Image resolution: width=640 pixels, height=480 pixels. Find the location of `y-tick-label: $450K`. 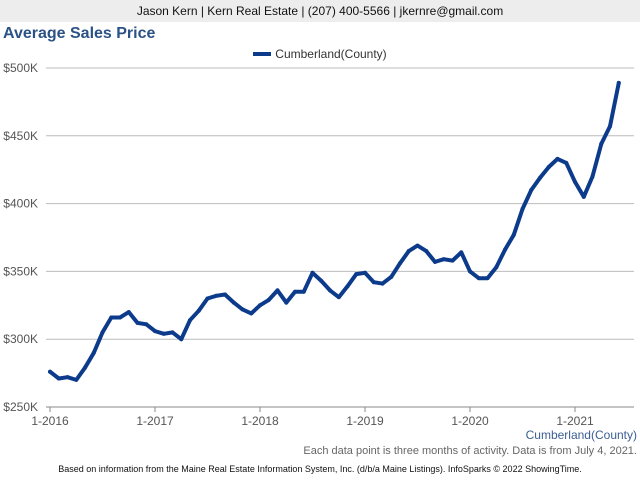

y-tick-label: $450K is located at coordinates (20, 136).